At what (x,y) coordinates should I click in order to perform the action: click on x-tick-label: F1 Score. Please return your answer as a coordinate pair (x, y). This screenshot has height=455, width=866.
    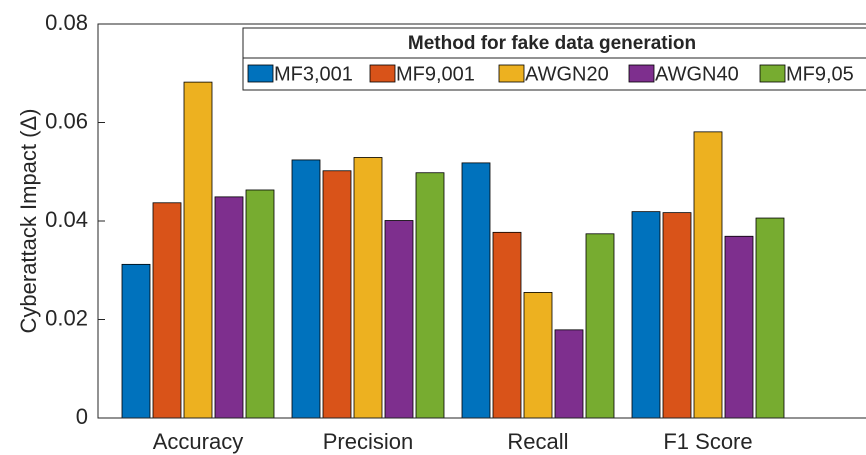
    Looking at the image, I should click on (707, 441).